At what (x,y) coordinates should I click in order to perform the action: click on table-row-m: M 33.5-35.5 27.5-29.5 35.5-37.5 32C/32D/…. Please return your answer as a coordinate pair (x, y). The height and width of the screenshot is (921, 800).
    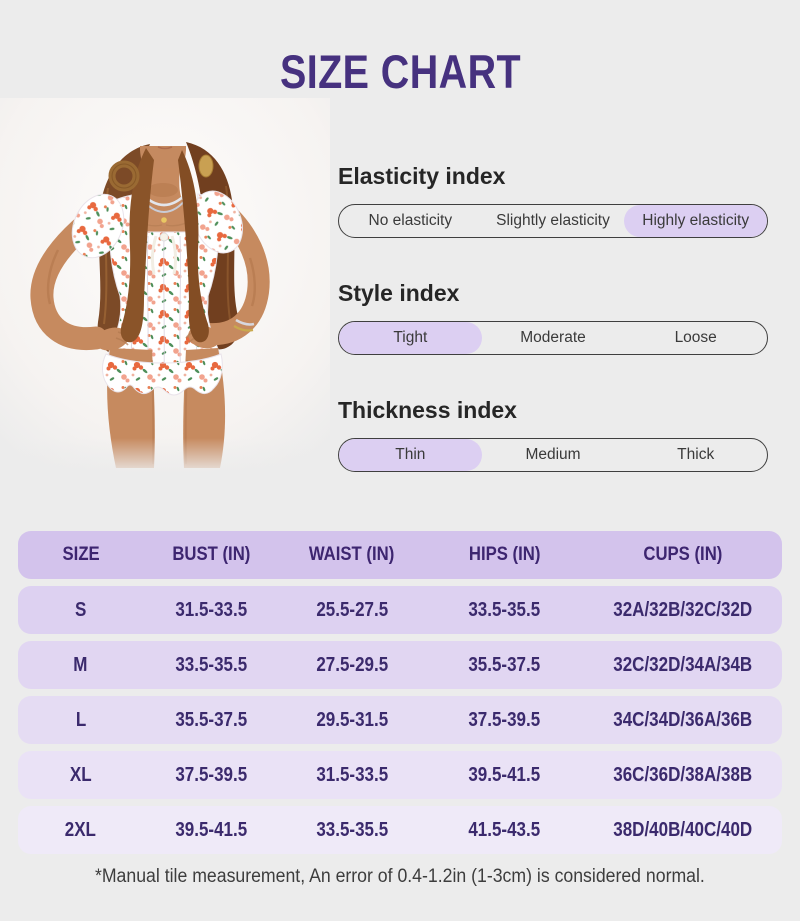
    Looking at the image, I should click on (400, 665).